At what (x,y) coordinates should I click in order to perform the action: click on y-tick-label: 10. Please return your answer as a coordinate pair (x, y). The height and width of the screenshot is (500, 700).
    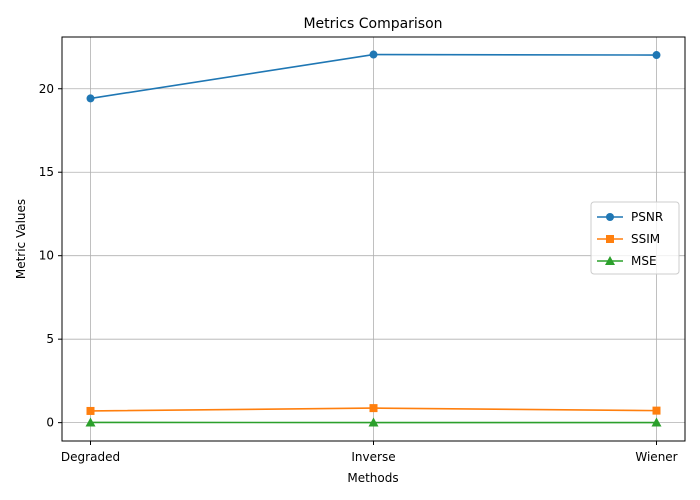
    Looking at the image, I should click on (46, 256).